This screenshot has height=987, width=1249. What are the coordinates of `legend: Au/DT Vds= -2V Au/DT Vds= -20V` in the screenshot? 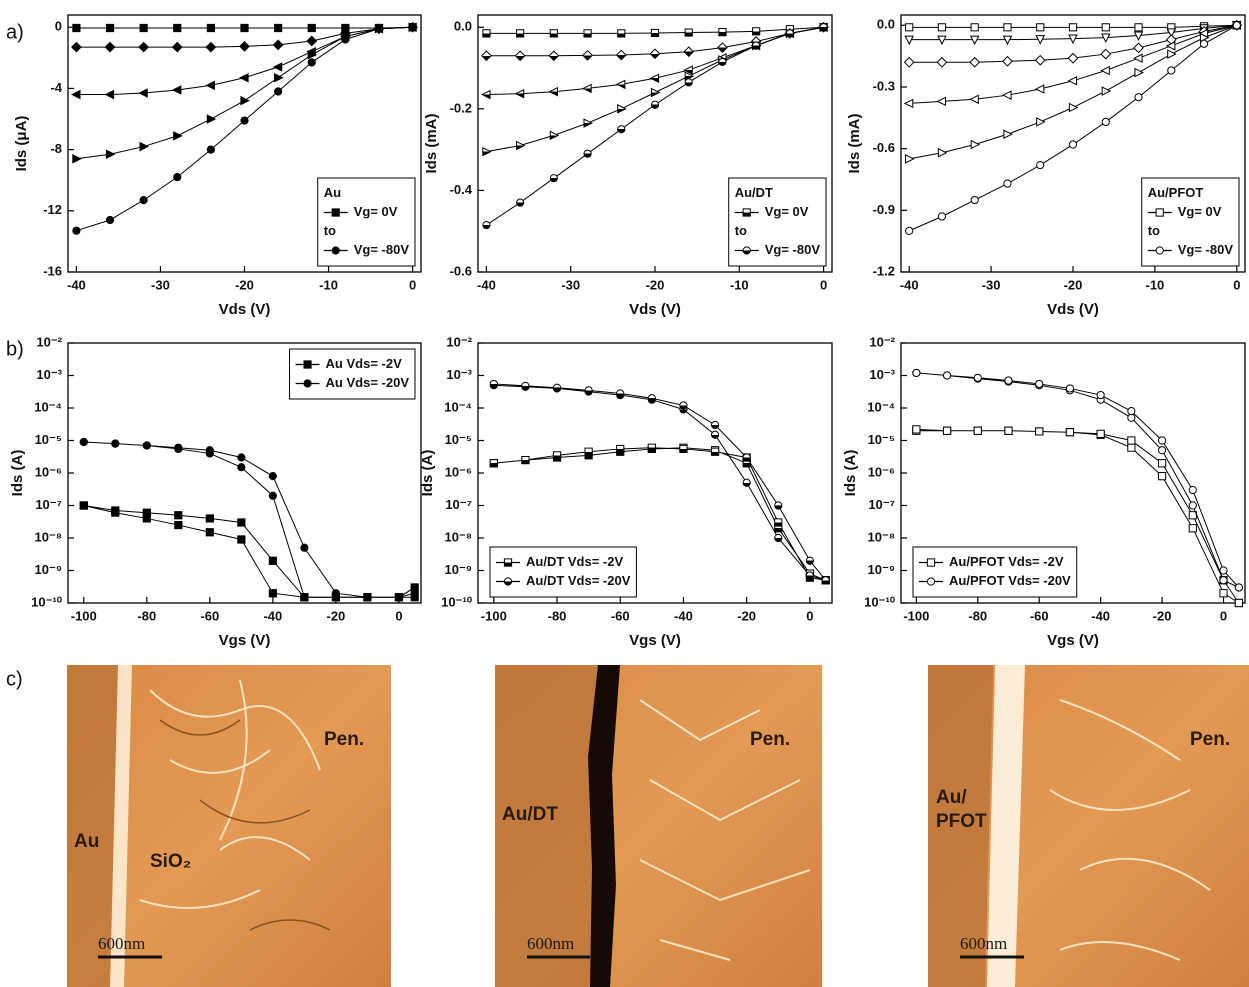 It's located at (563, 572).